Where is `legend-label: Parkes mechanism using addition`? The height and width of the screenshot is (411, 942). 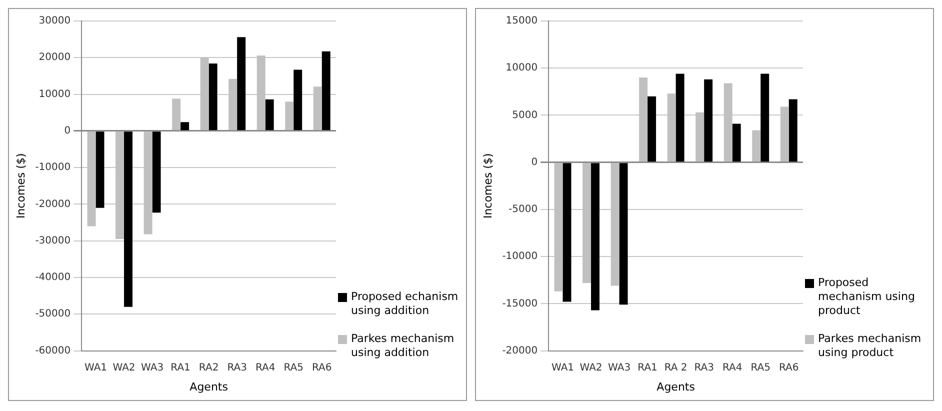
legend-label: Parkes mechanism using addition is located at coordinates (403, 346).